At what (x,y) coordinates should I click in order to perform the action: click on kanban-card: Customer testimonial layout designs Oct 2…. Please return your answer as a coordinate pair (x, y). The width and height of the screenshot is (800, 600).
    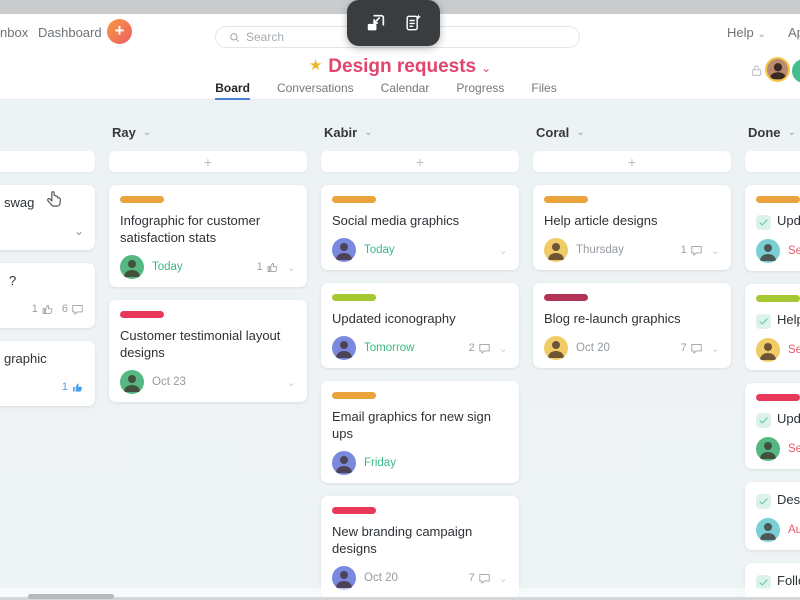
    Looking at the image, I should click on (208, 351).